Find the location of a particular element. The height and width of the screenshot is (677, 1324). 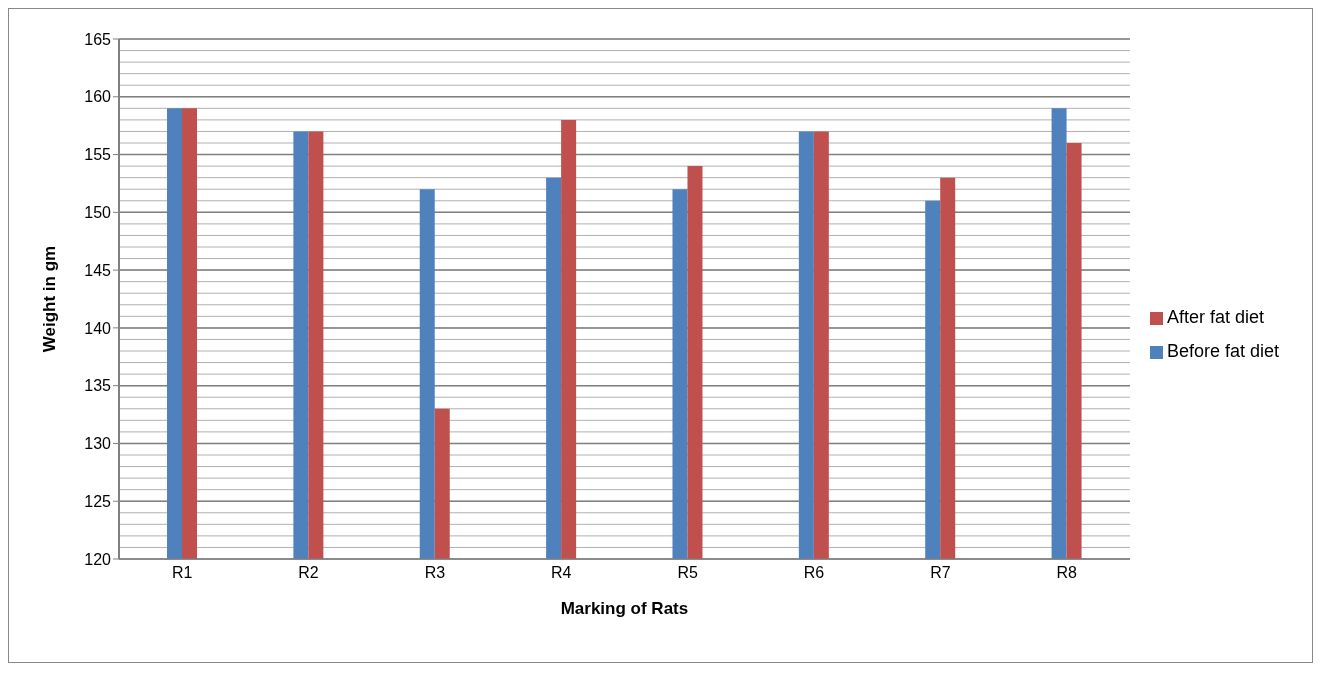

x-tick-label: R1 is located at coordinates (182, 573).